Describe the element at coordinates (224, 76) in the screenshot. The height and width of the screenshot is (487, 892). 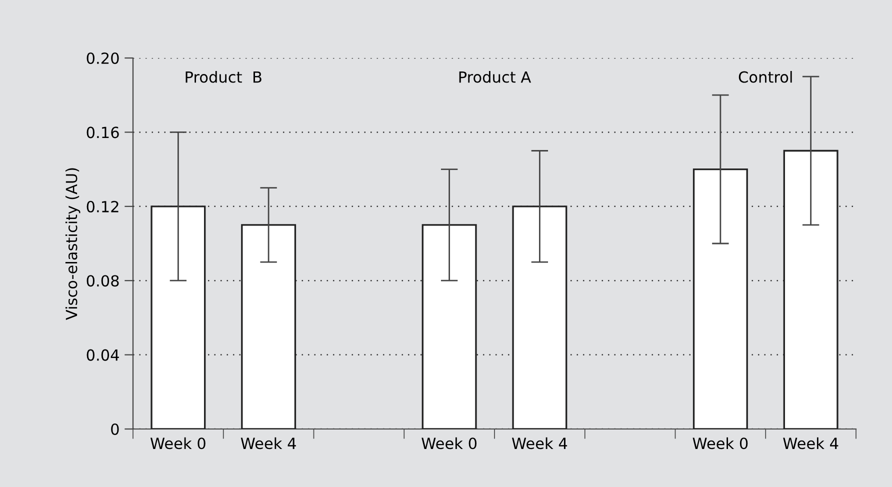
I see `annotation: Product B` at that location.